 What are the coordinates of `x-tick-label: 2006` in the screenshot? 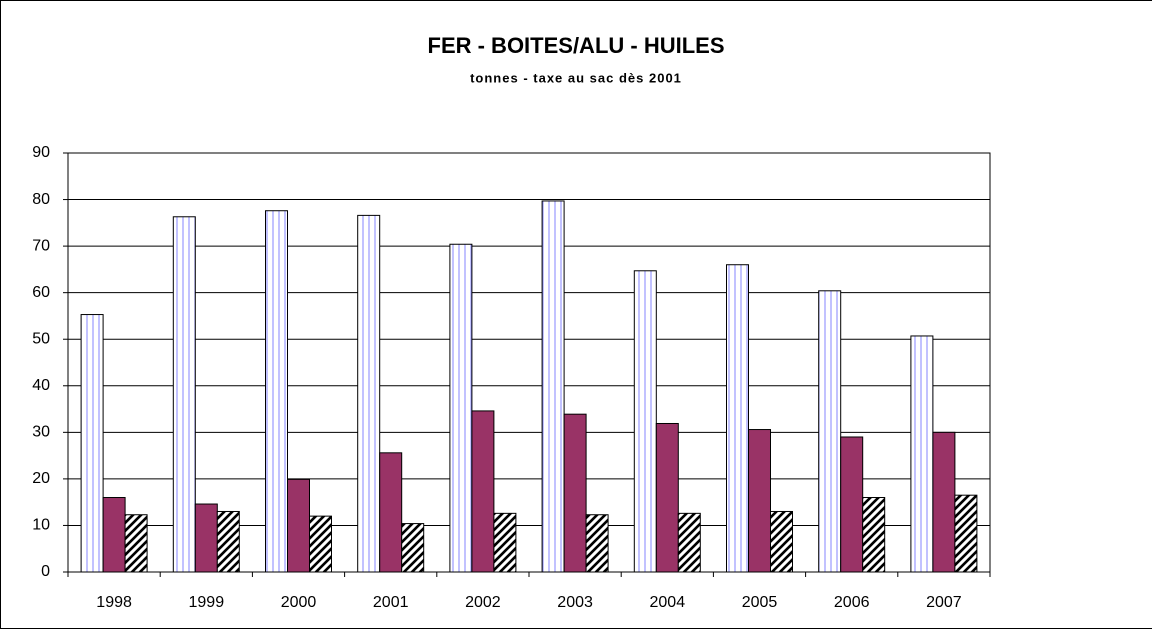 It's located at (852, 602).